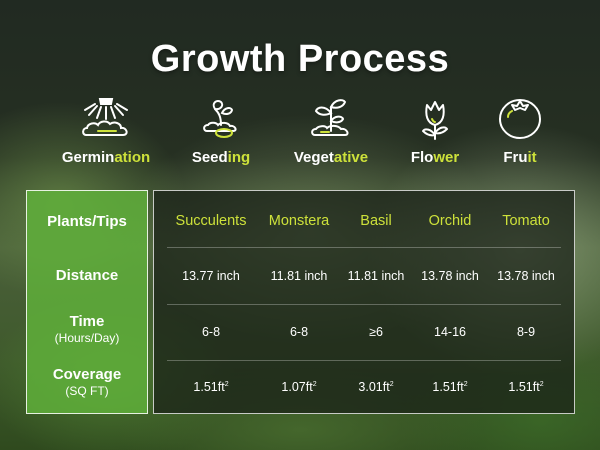 Image resolution: width=600 pixels, height=450 pixels. I want to click on fruit-stage: Fruit, so click(520, 130).